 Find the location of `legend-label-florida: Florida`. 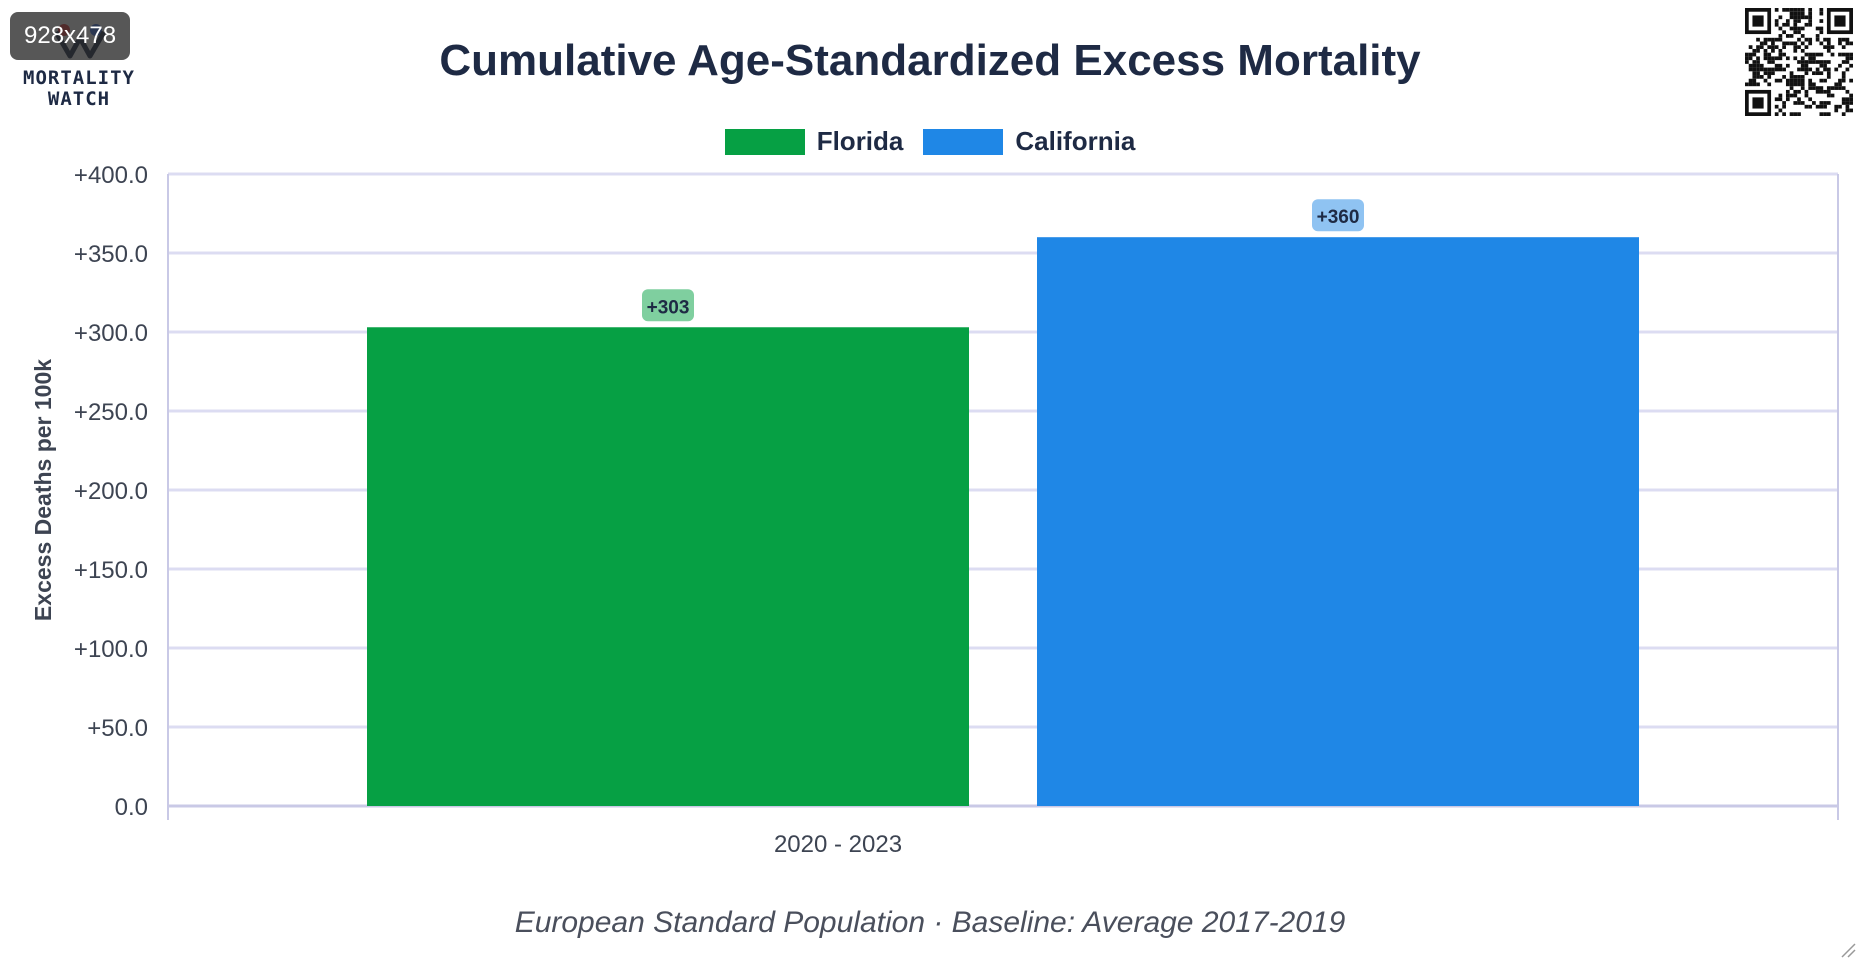

legend-label-florida: Florida is located at coordinates (860, 141).